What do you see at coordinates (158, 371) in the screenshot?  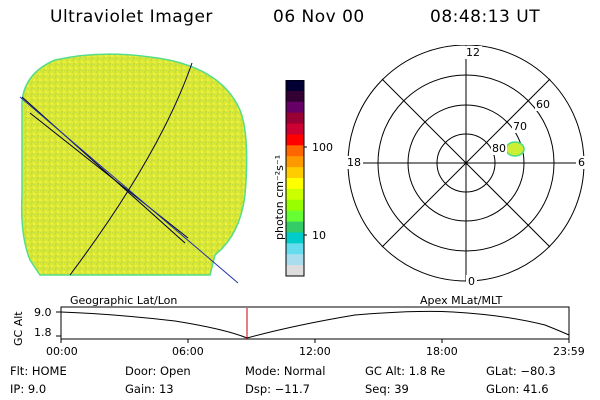 I see `info-door: Door: Open` at bounding box center [158, 371].